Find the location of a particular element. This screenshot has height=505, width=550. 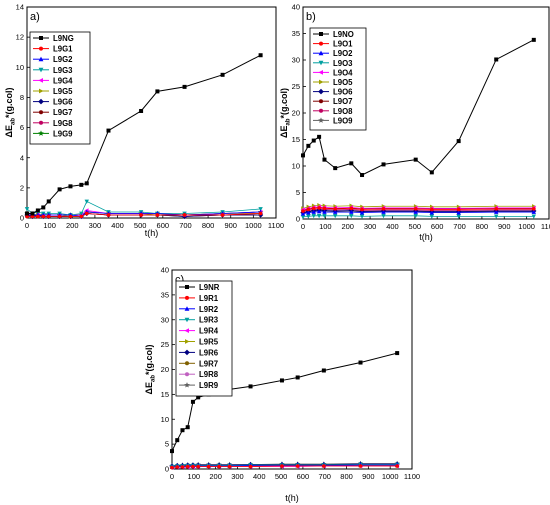

legend-entry: L9O4 is located at coordinates (343, 72).